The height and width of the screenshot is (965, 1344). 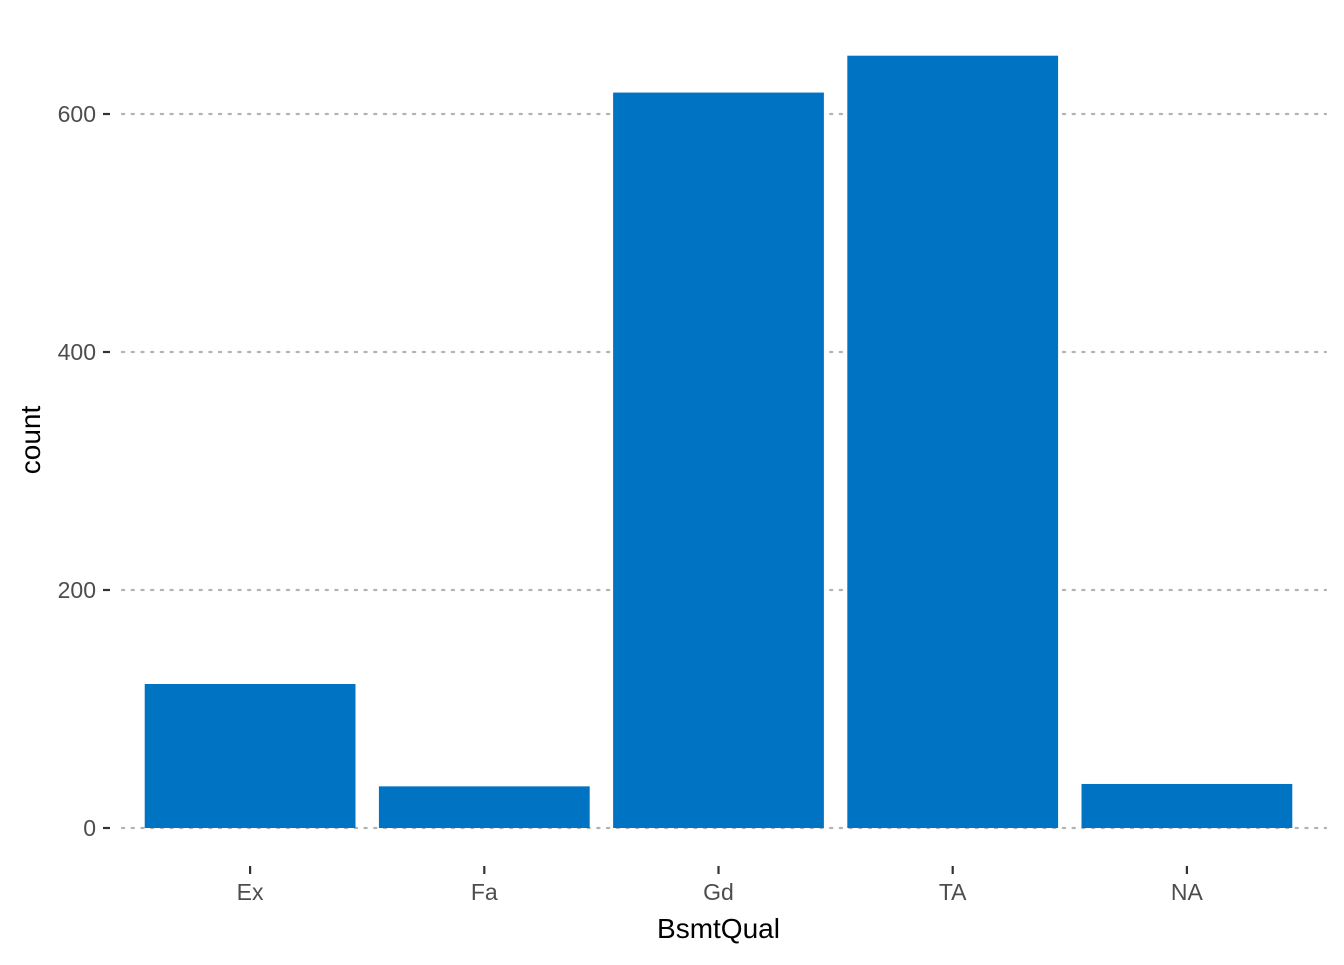 What do you see at coordinates (77, 352) in the screenshot?
I see `y-tick-label: 400` at bounding box center [77, 352].